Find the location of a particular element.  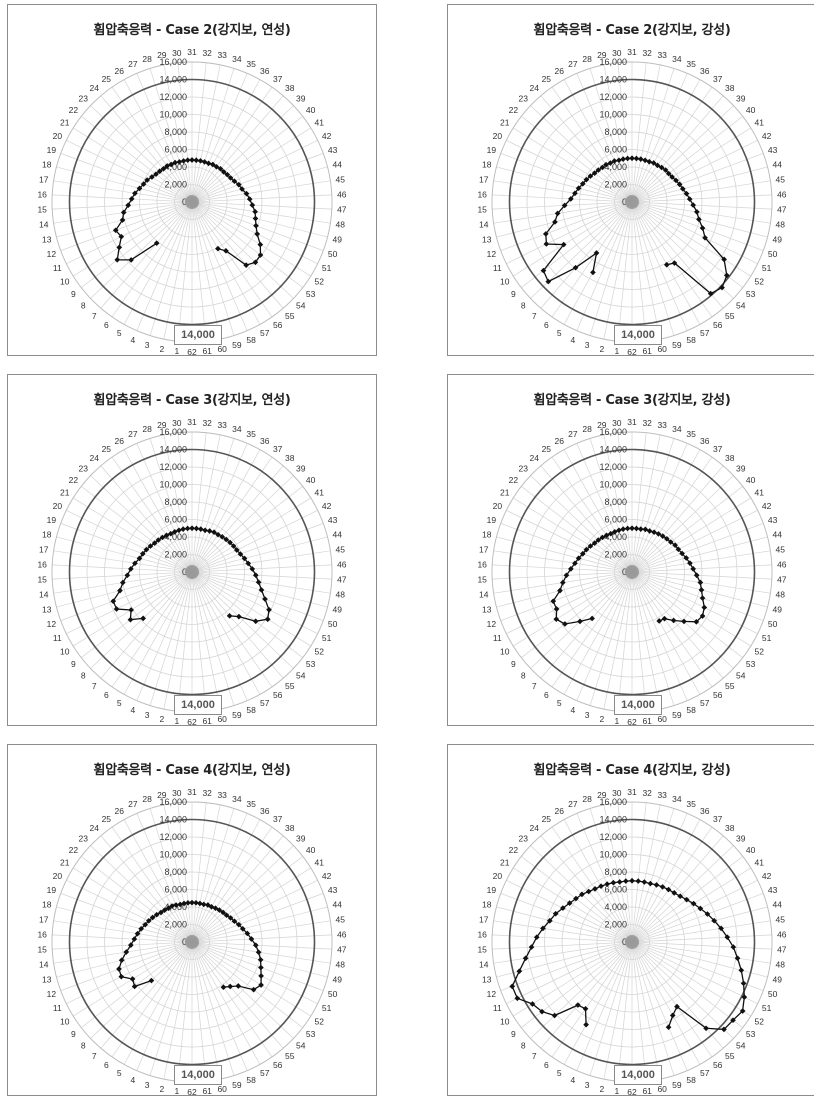

category-label: 27 is located at coordinates (573, 64).